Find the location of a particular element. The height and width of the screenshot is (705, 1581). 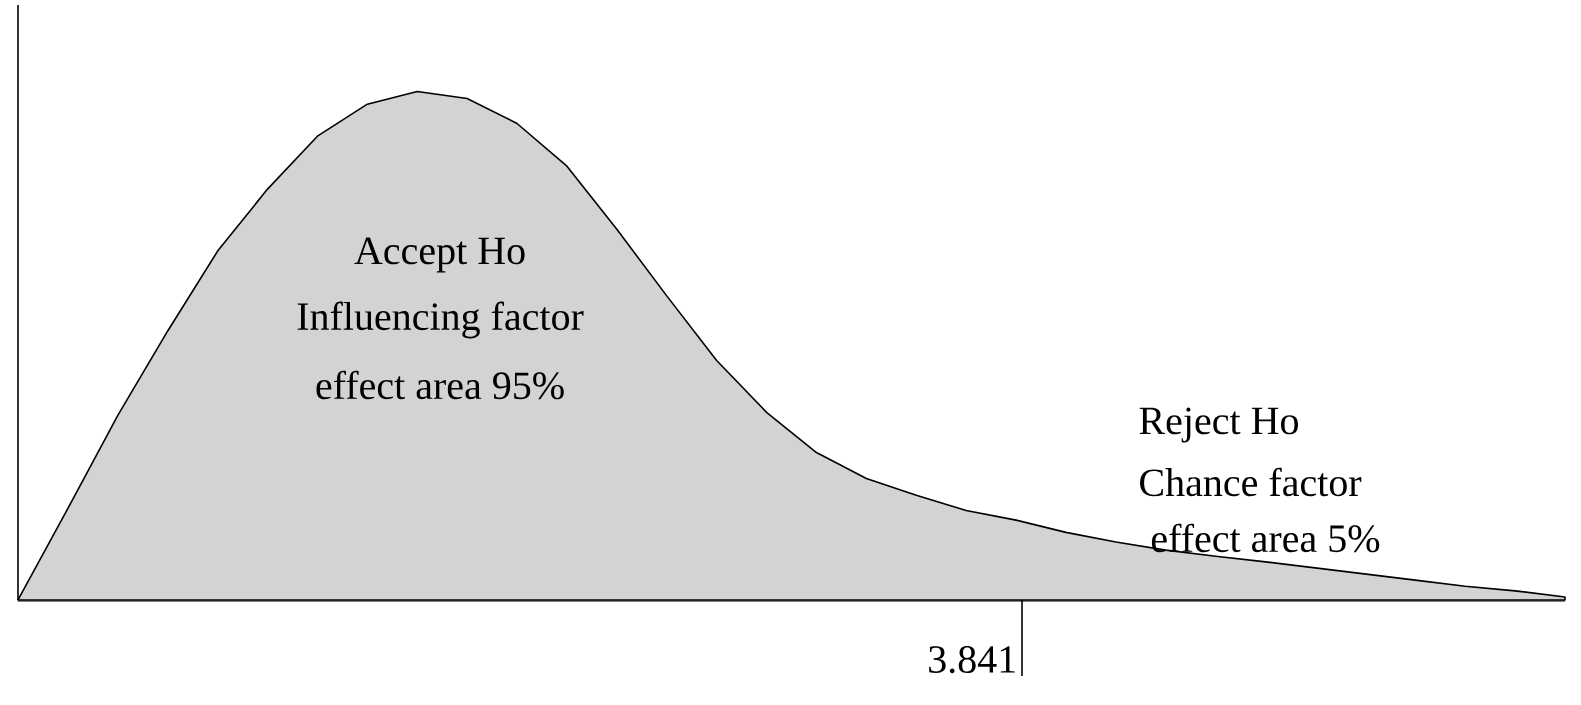

text: 3.841 is located at coordinates (972, 660).